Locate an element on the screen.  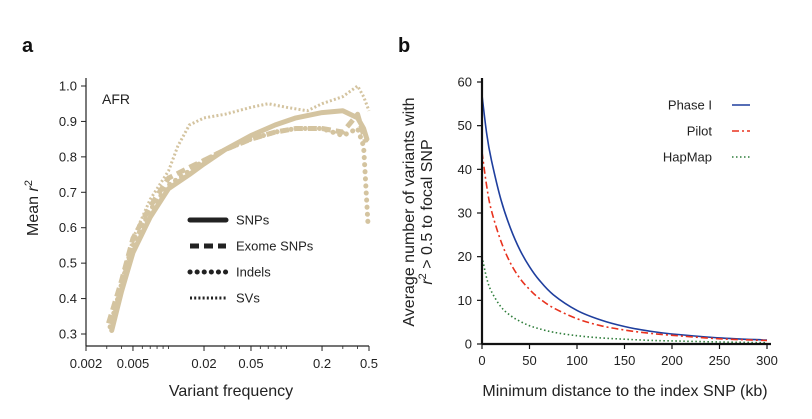
y-tick-label-a: 0.9 is located at coordinates (68, 121).